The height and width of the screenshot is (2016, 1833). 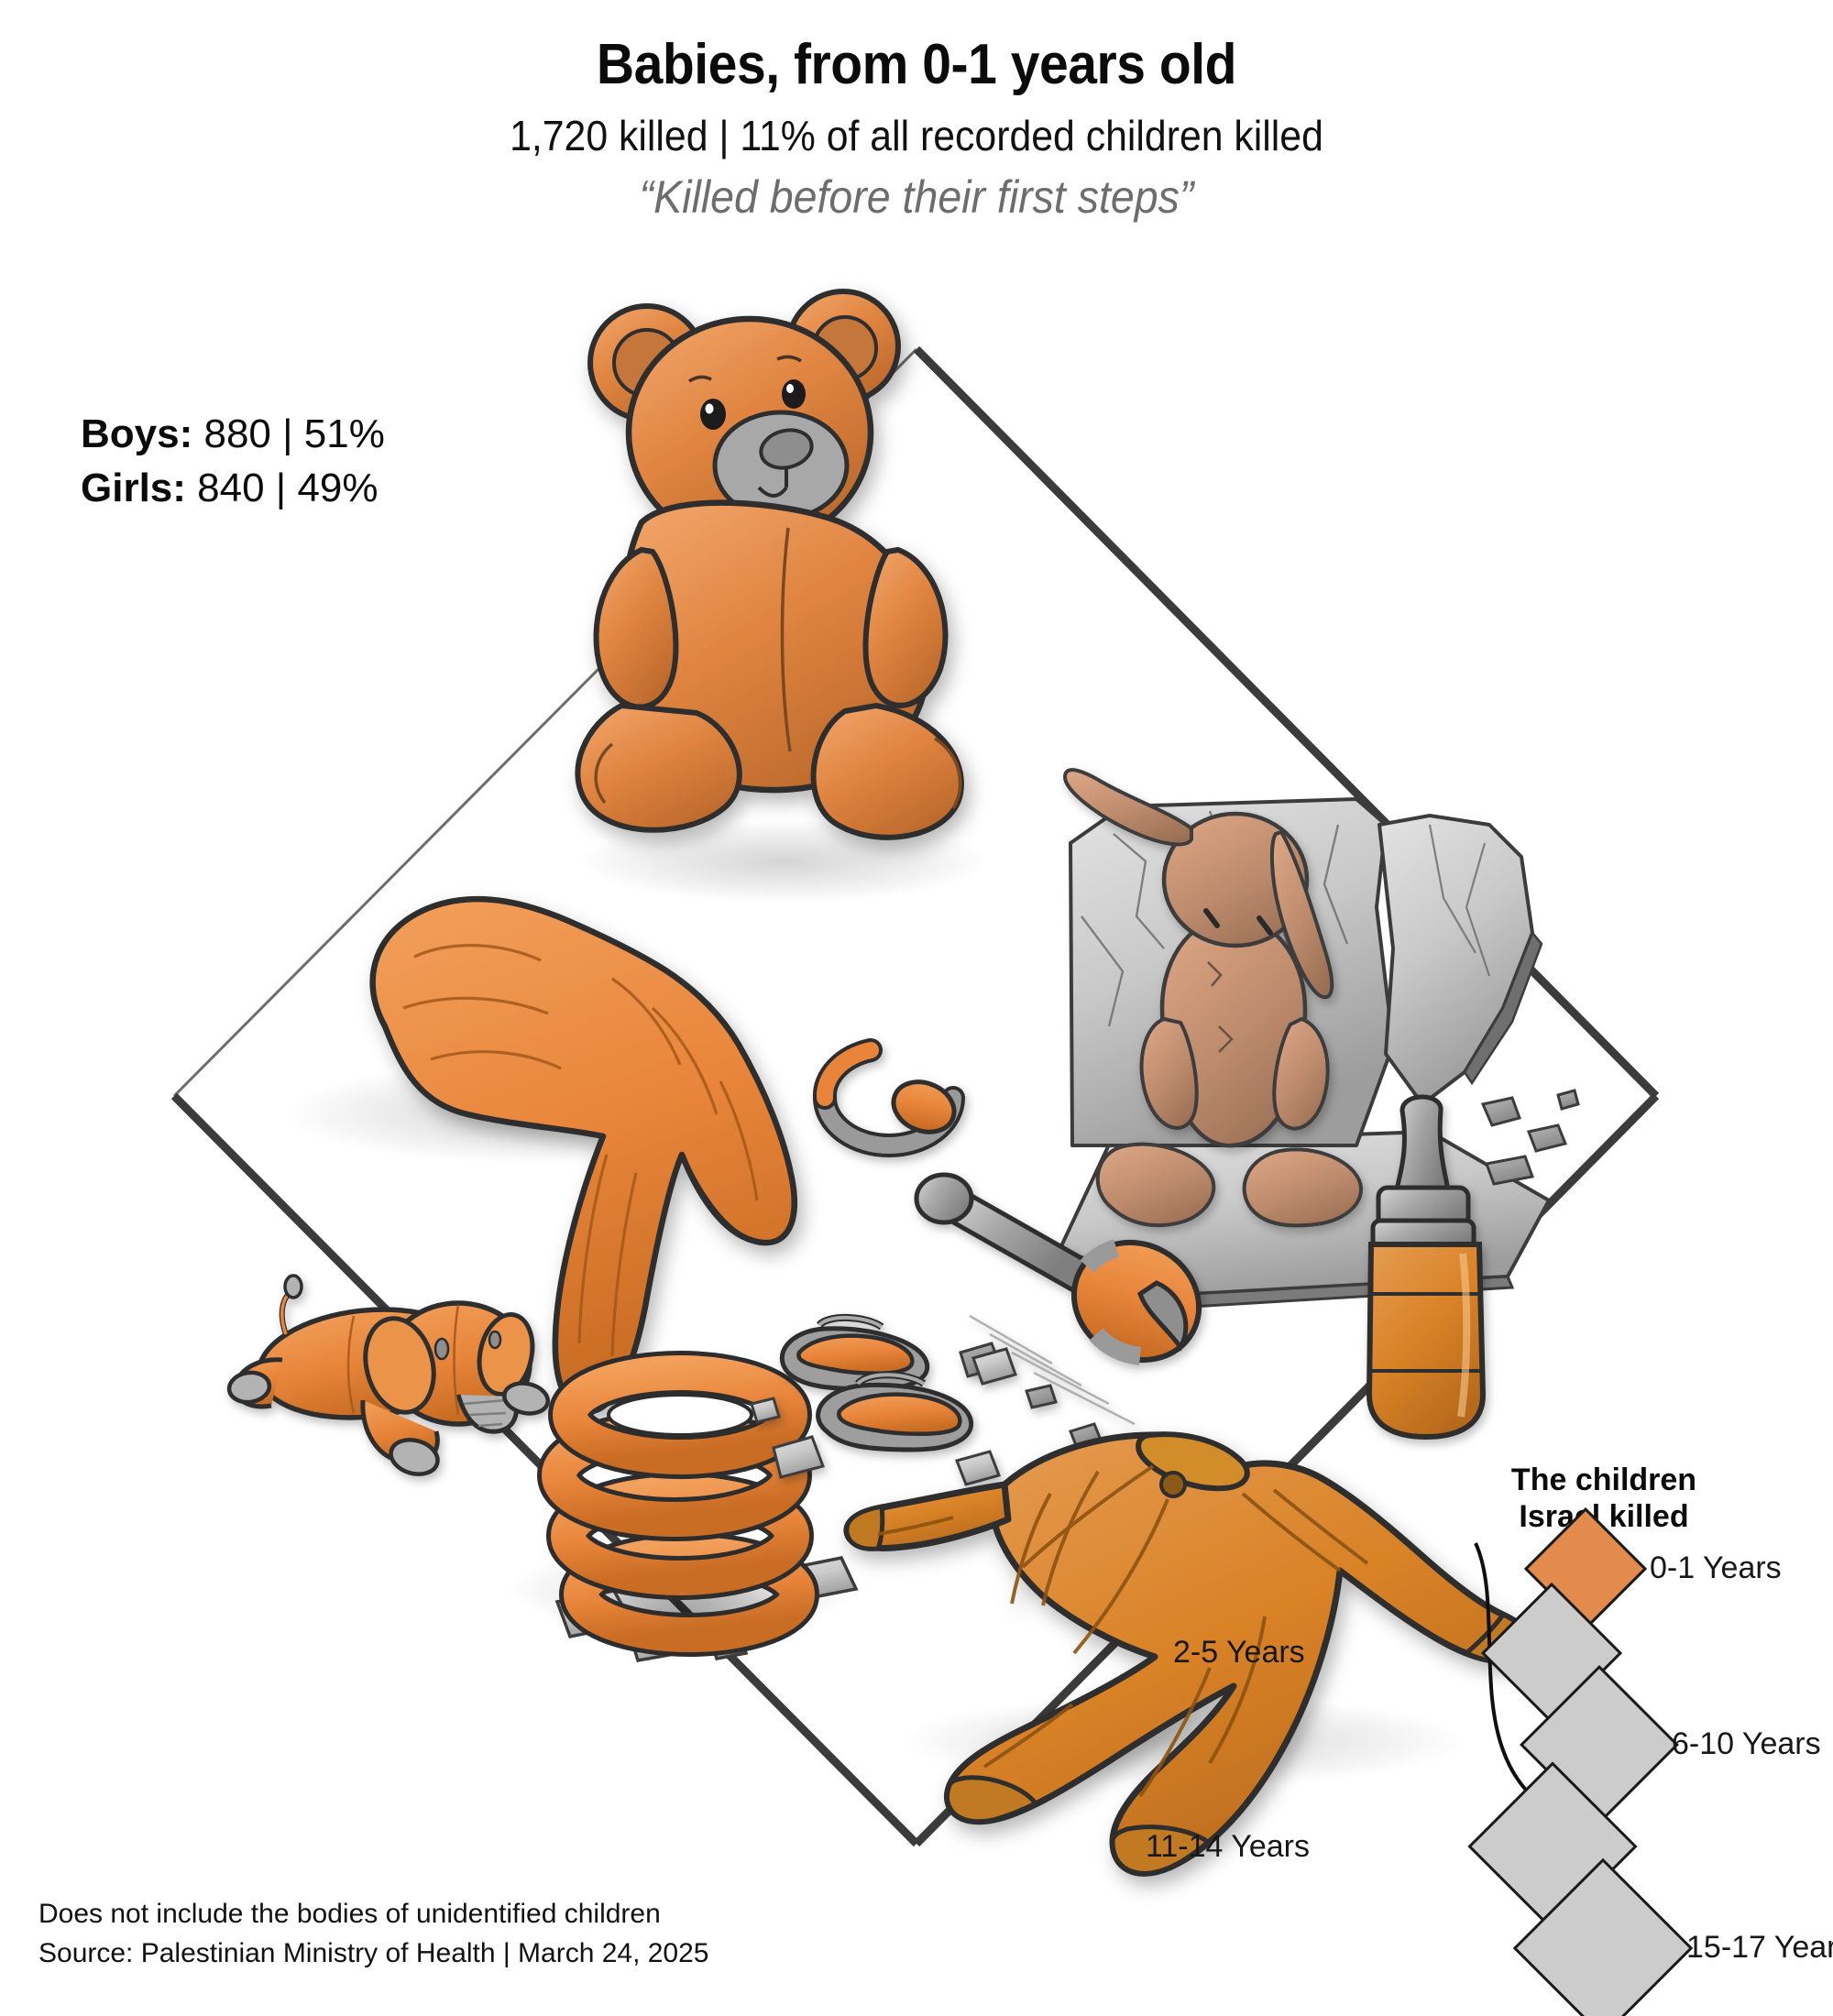 What do you see at coordinates (1319, 1038) in the screenshot?
I see `plush-bunny-in-rubble` at bounding box center [1319, 1038].